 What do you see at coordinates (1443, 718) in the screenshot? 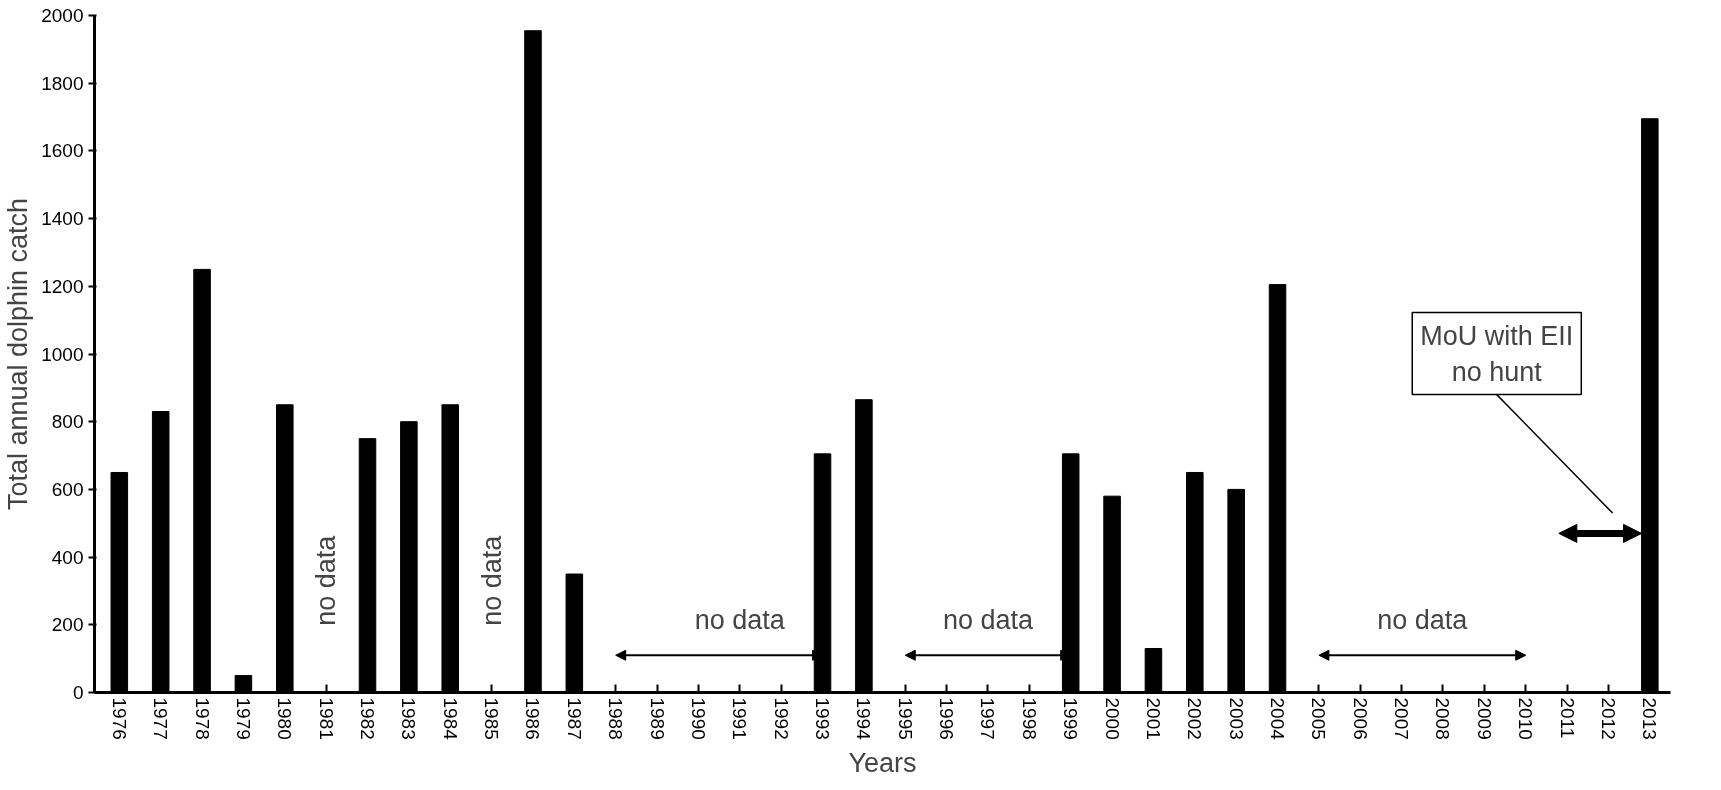
I see `x-tick-label: 2008` at bounding box center [1443, 718].